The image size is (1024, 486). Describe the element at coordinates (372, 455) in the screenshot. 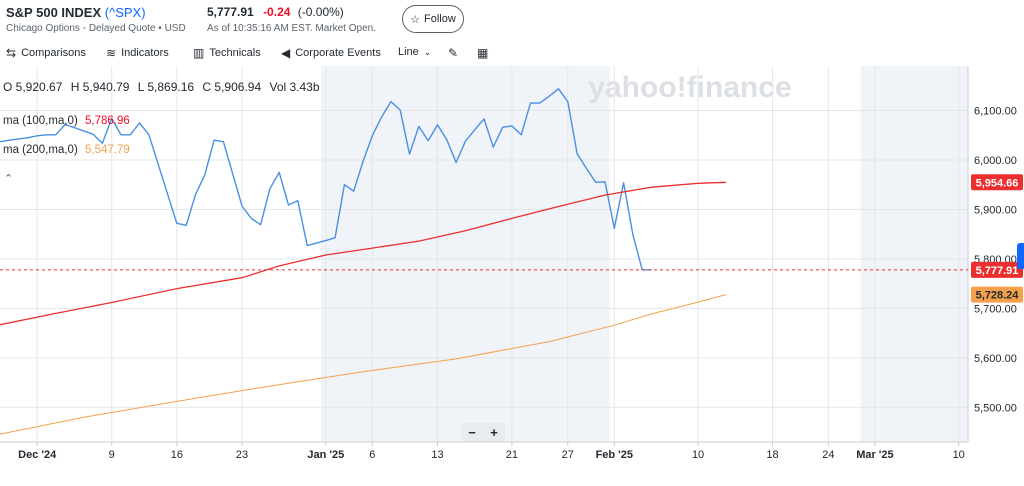

I see `x-tick-label: 6` at that location.